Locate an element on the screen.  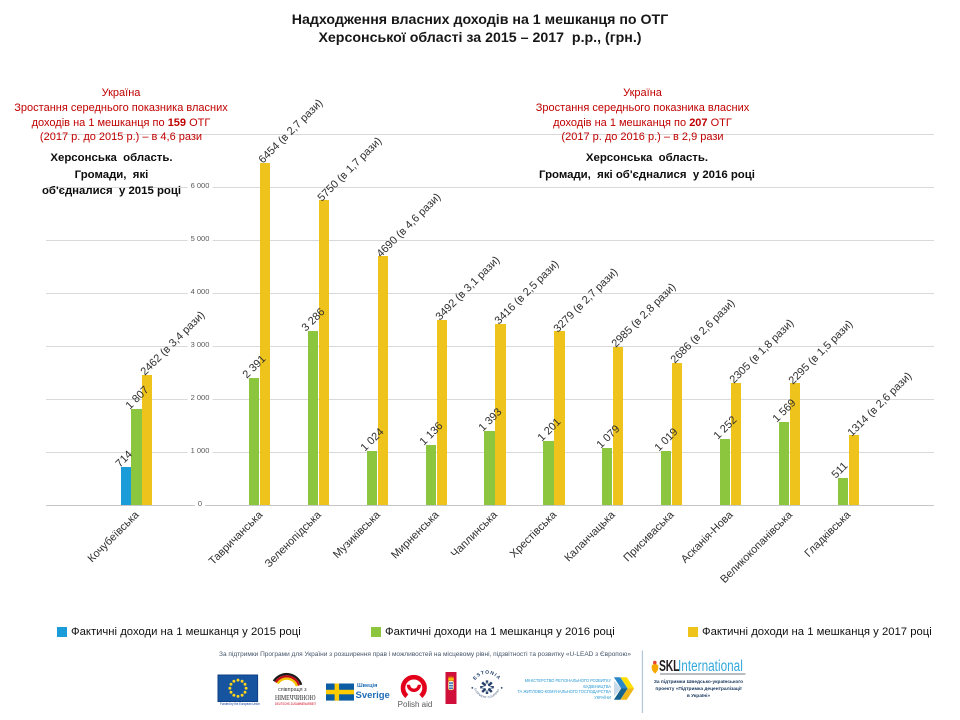
svg-text: ESTONIA is located at coordinates (487, 676).